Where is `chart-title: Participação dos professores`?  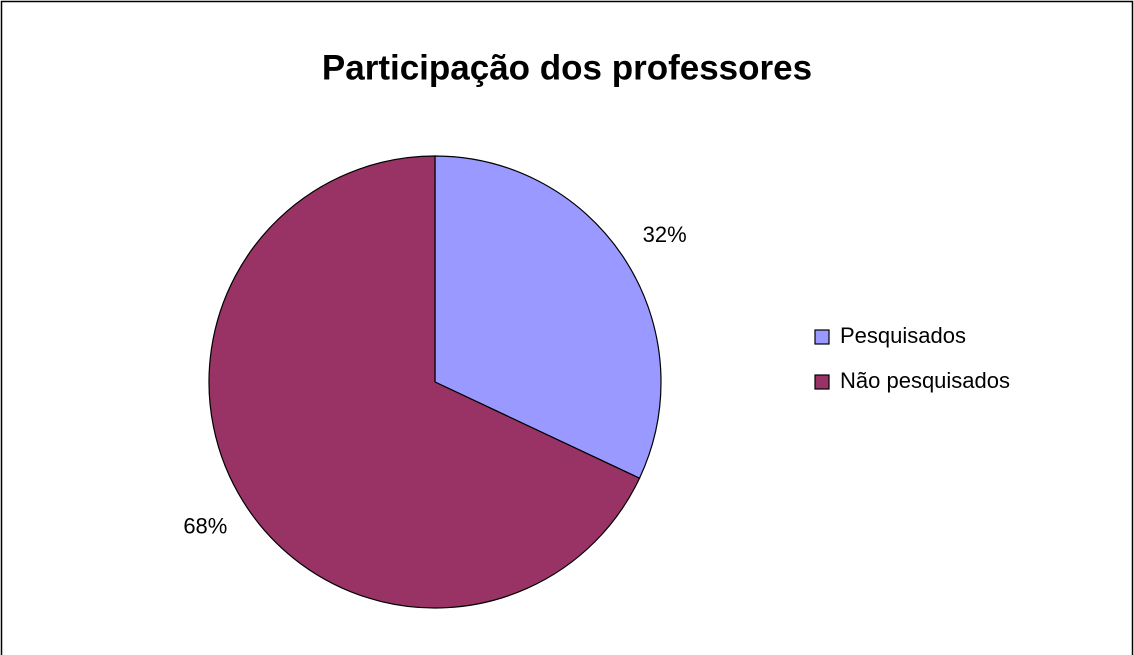 chart-title: Participação dos professores is located at coordinates (567, 67).